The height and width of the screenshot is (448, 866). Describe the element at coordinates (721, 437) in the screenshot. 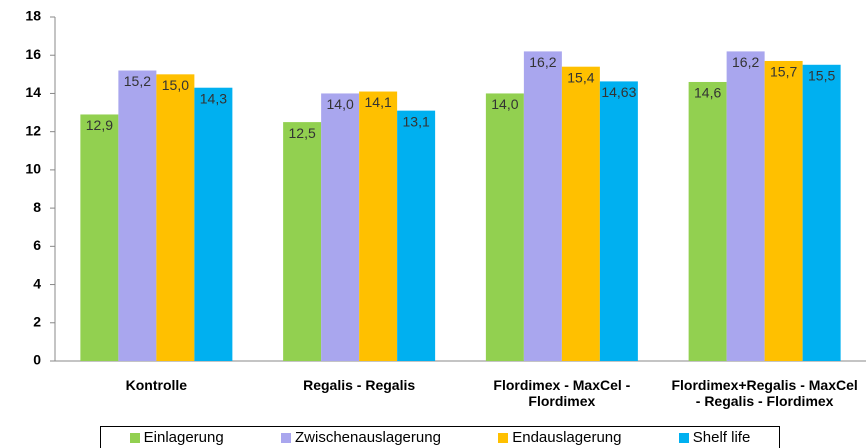

I see `legend-label: Shelf life` at that location.